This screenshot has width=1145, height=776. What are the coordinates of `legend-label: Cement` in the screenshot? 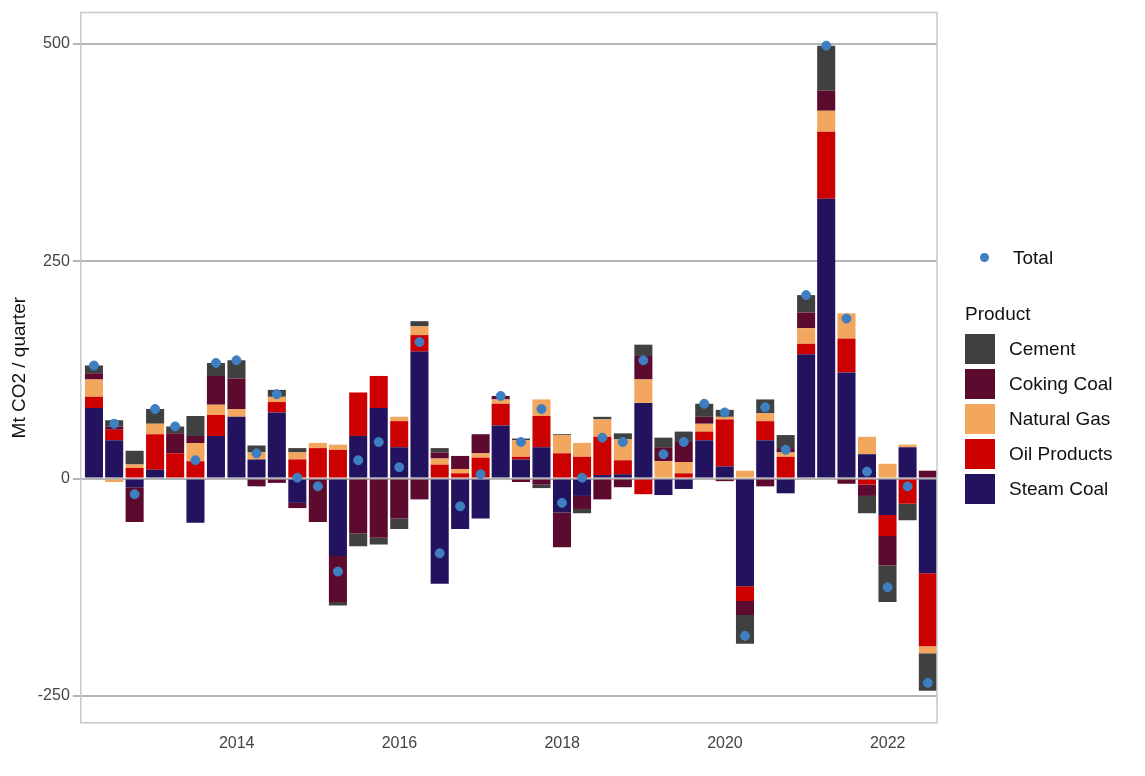 It's located at (1042, 348).